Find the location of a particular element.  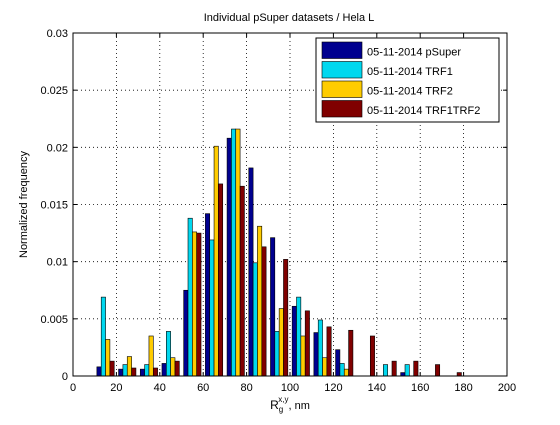

chart-title: Individual pSuper datasets / Hela L is located at coordinates (289, 18).